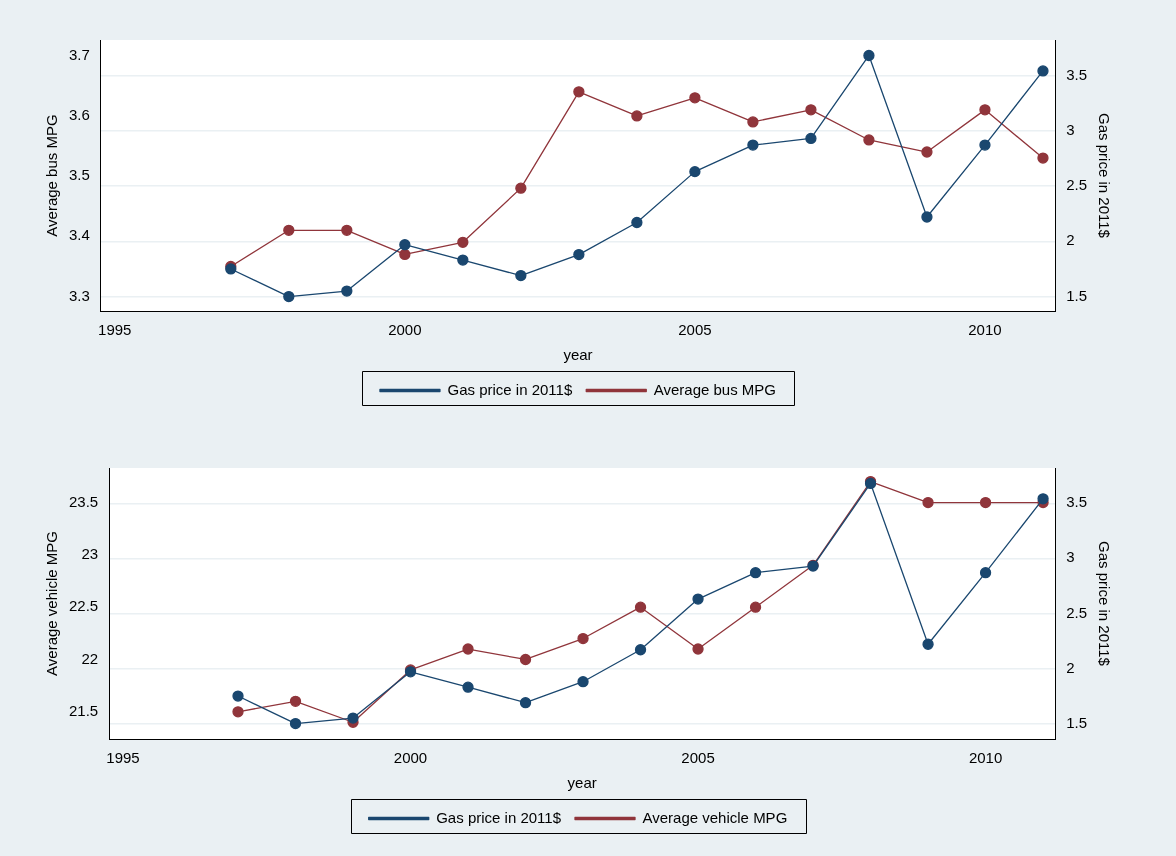 The width and height of the screenshot is (1176, 856). I want to click on y-axis-title: Average bus MPG, so click(52, 175).